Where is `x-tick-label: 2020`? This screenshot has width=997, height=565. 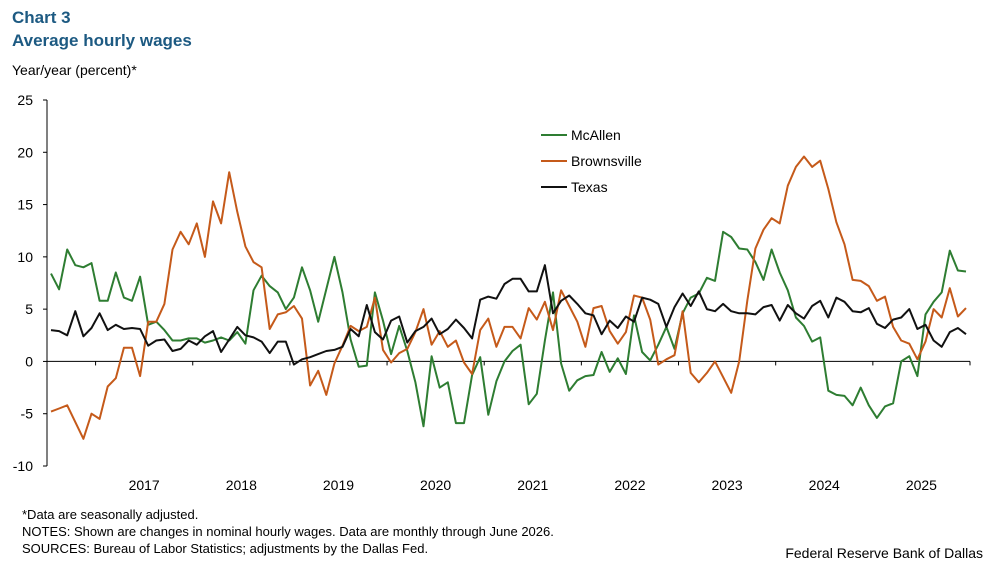 x-tick-label: 2020 is located at coordinates (435, 485).